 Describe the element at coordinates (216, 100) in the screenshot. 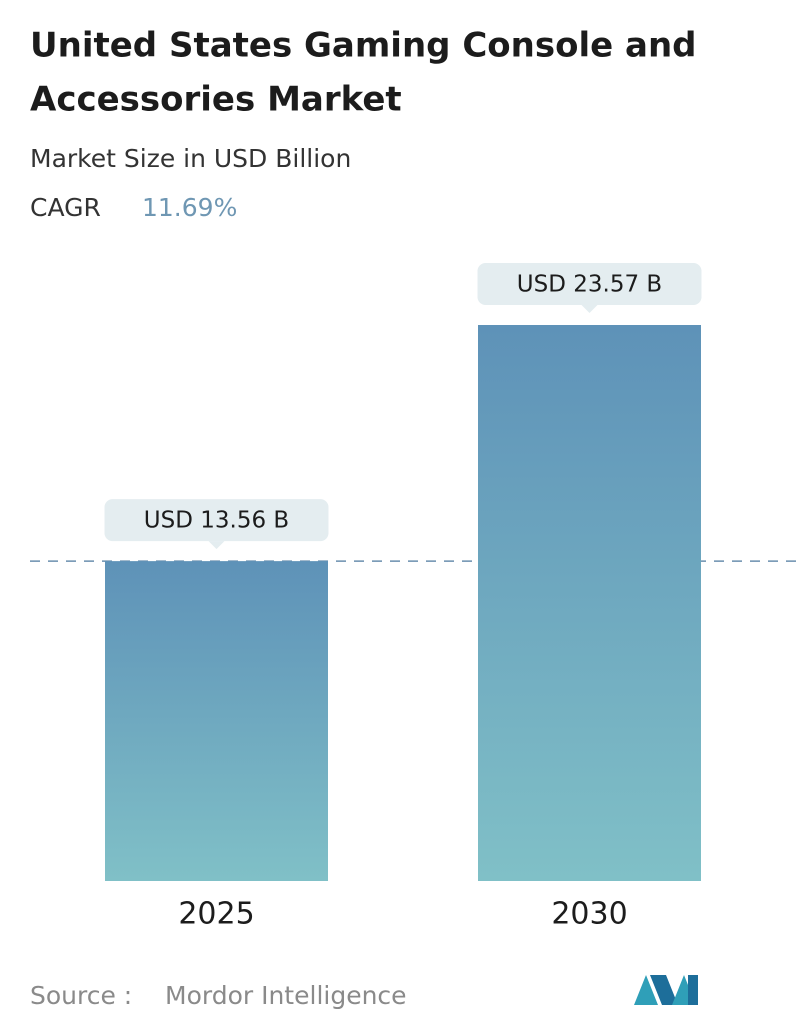

I see `chart-title: Accessories Market` at that location.